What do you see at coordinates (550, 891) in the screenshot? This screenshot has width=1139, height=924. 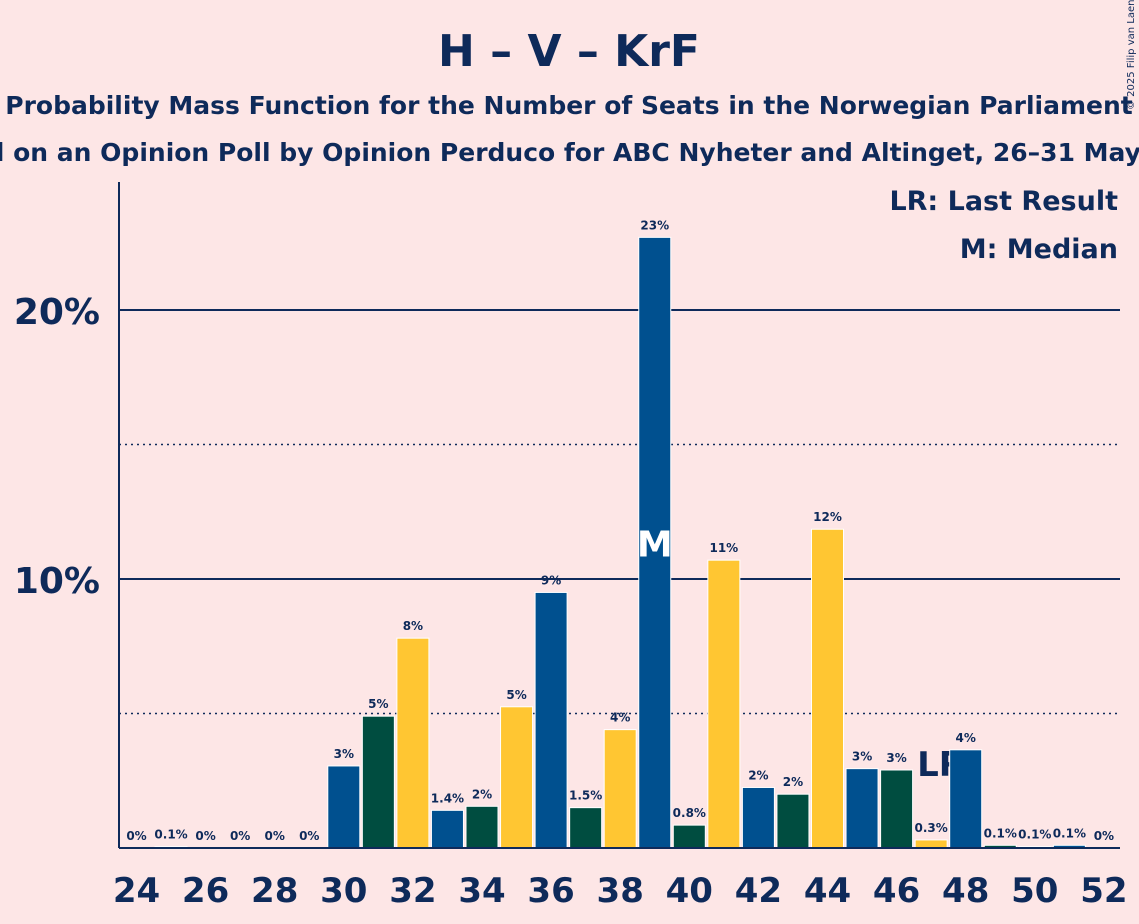 I see `x-tick-label: 36` at bounding box center [550, 891].